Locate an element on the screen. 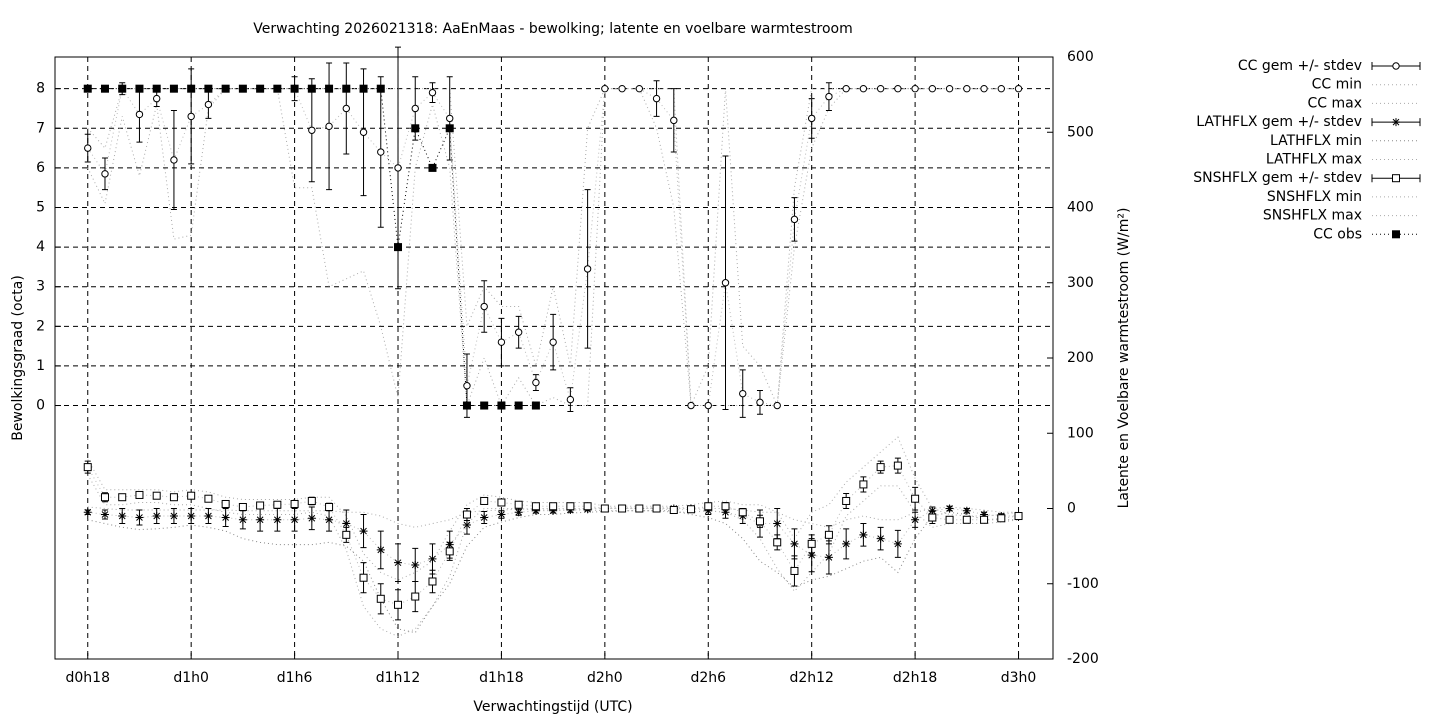  x-tick-label: d2h0 is located at coordinates (605, 678).